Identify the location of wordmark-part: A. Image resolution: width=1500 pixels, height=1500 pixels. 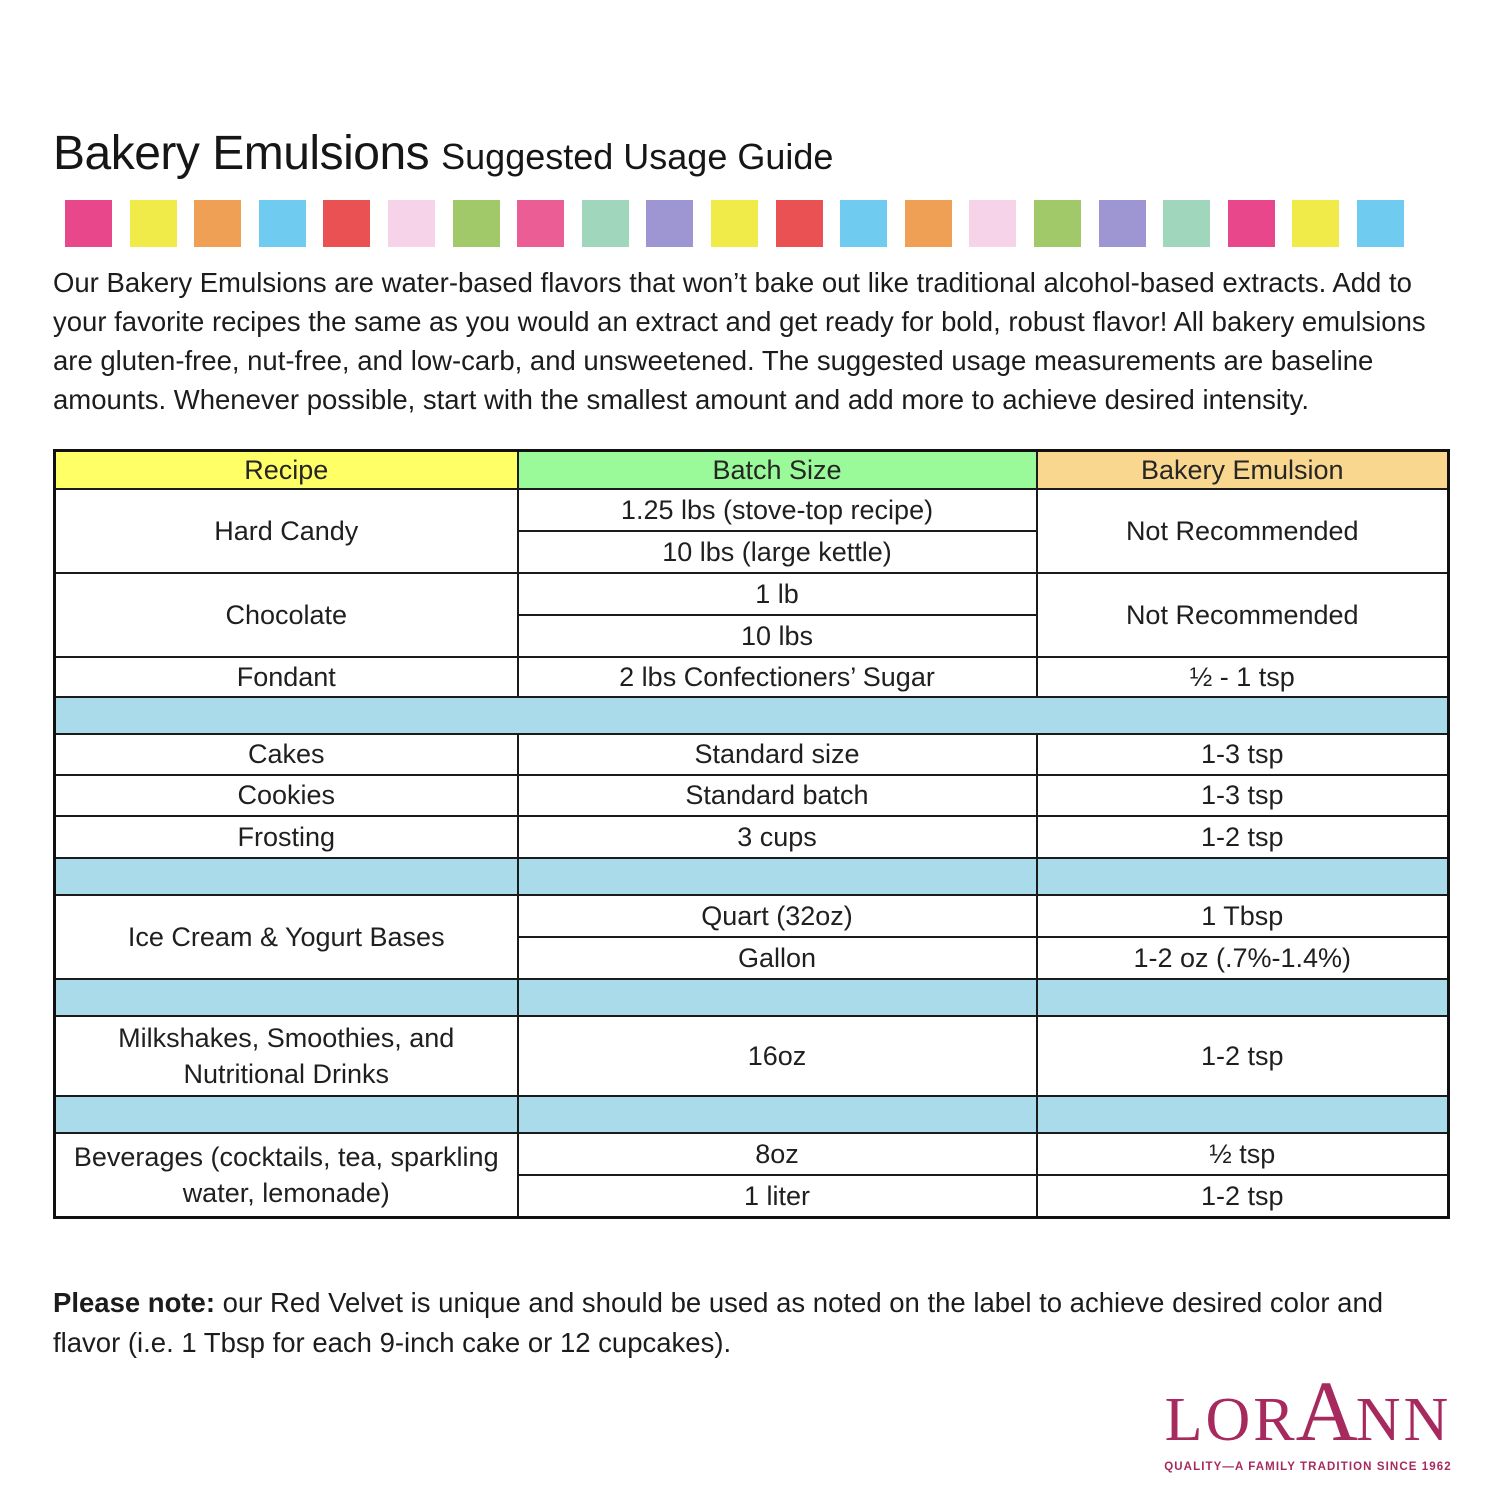
(1326, 1411).